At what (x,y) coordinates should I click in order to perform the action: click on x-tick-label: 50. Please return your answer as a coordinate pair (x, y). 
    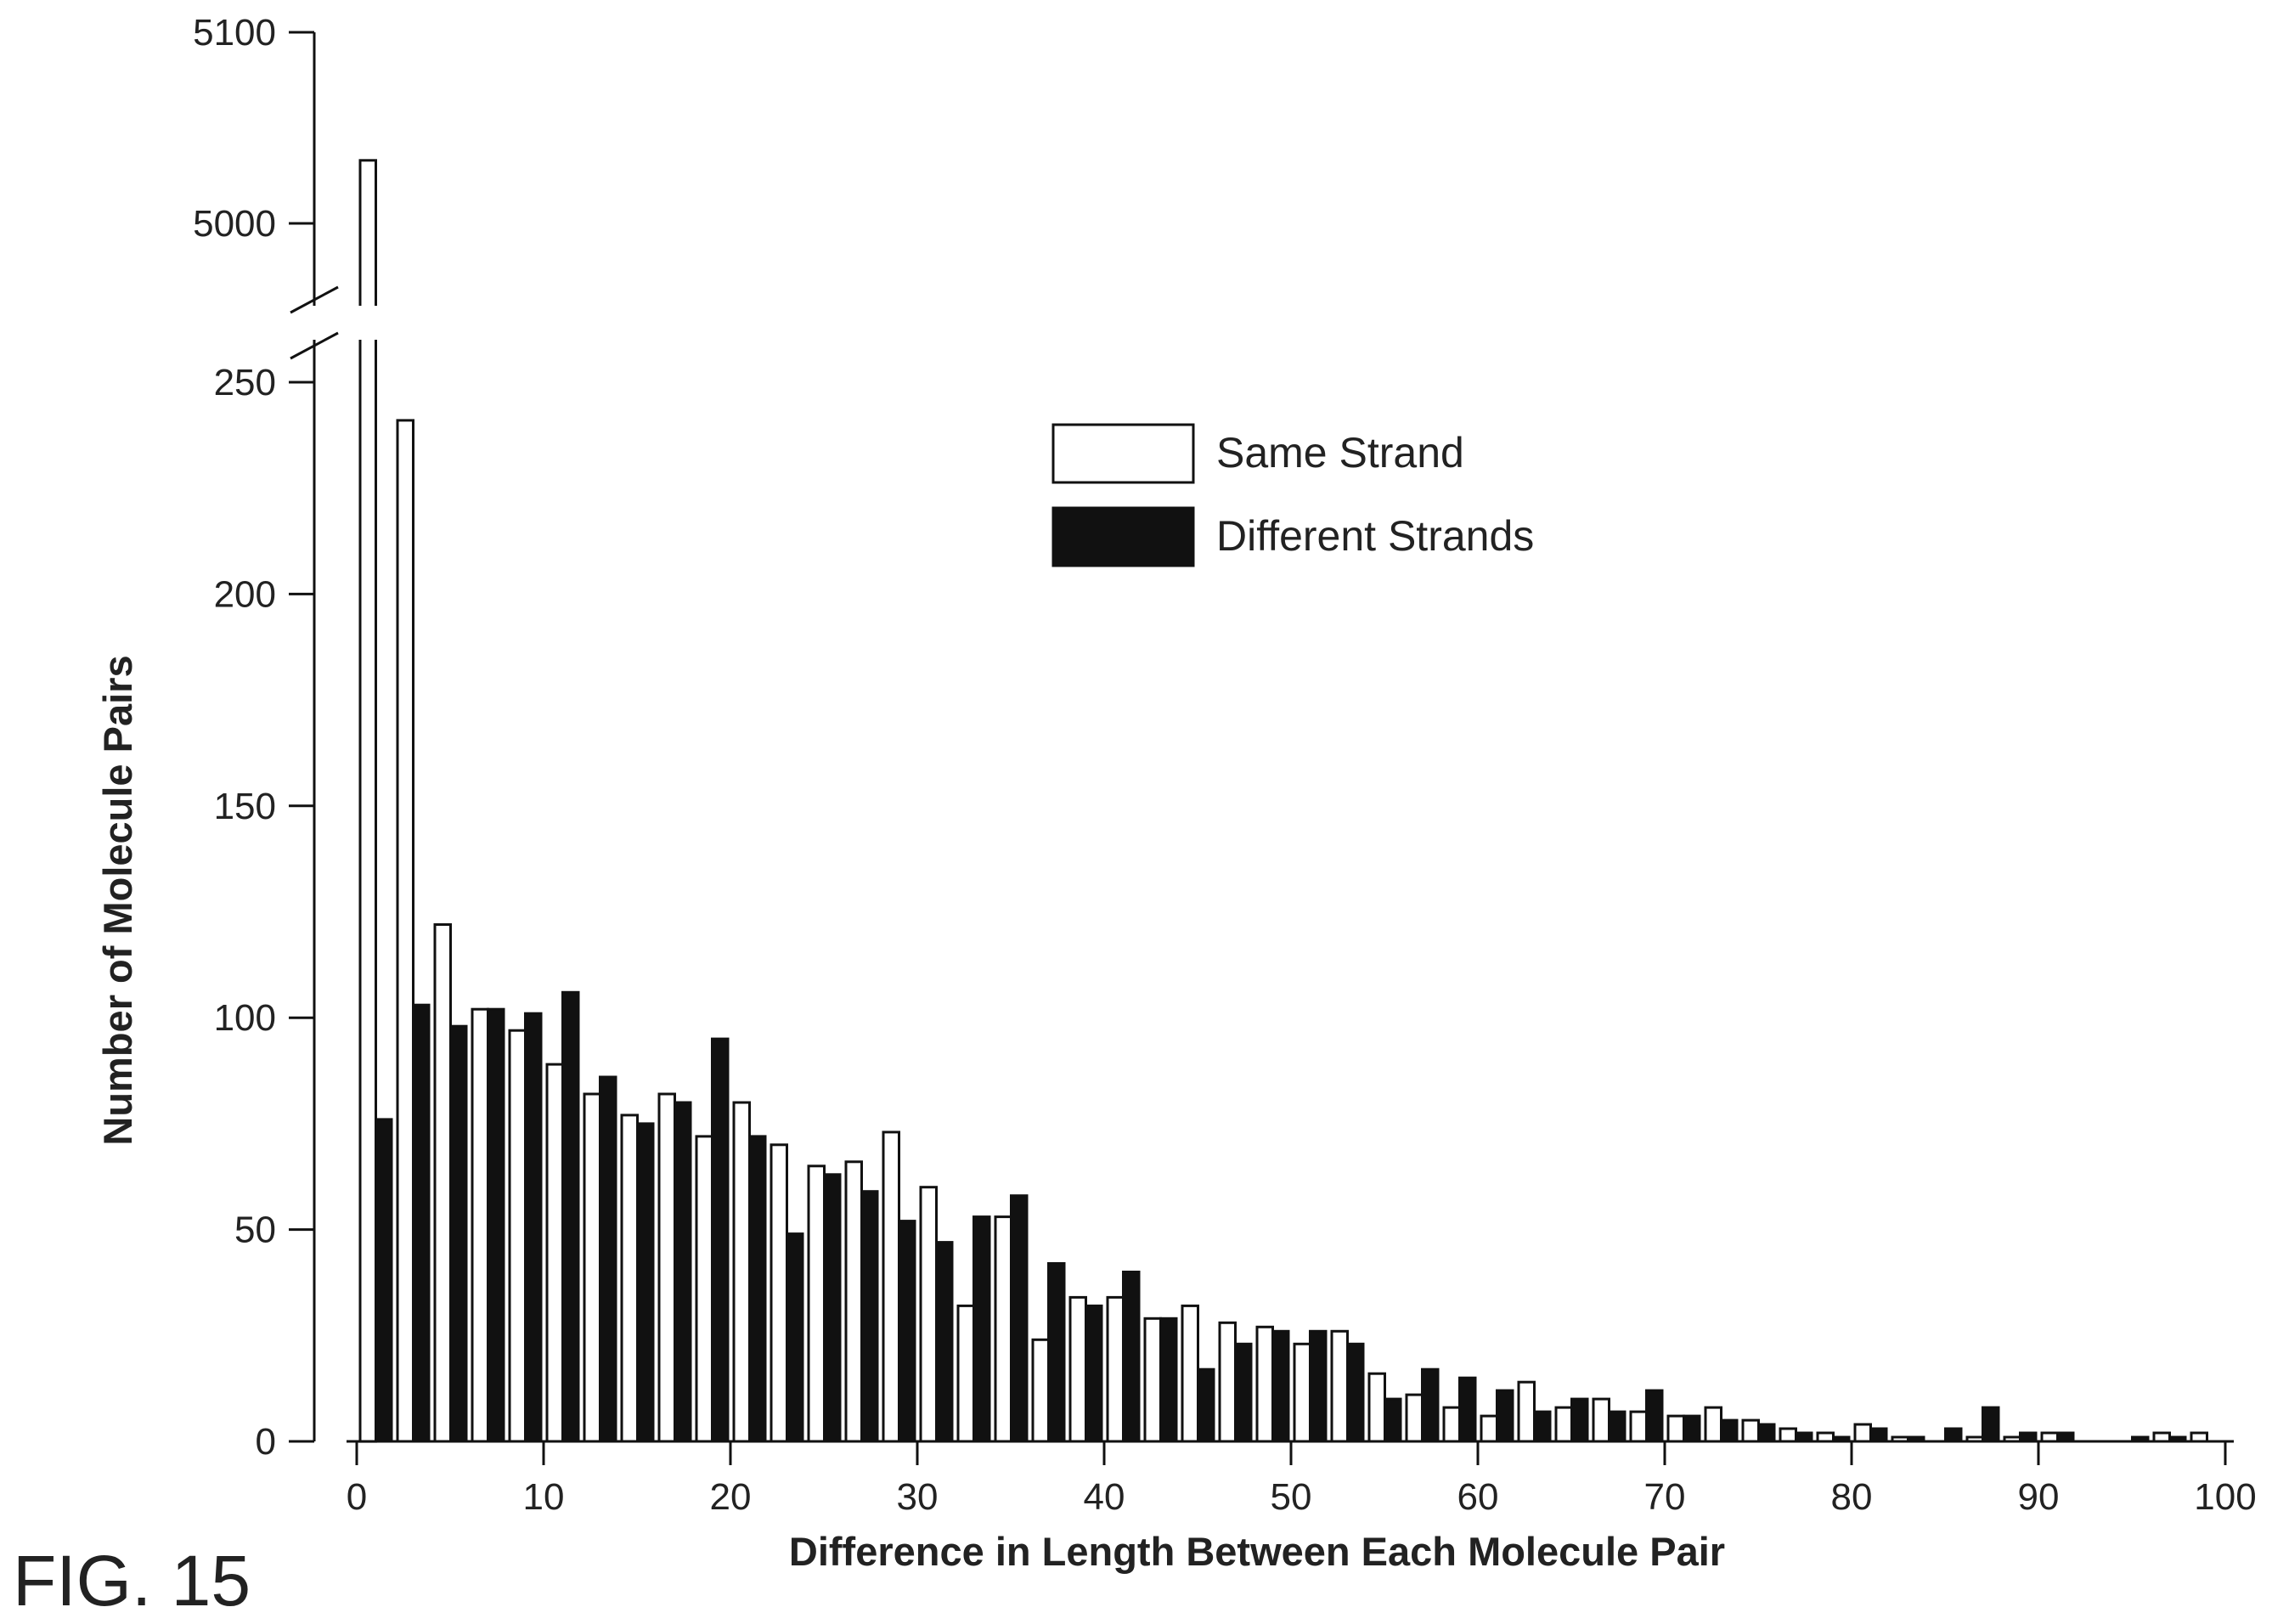
    Looking at the image, I should click on (1291, 1497).